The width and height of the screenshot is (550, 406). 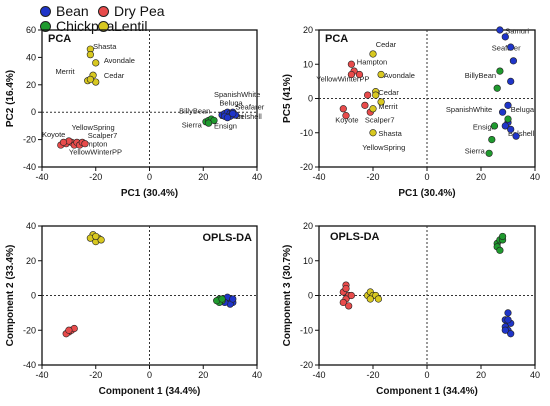 What do you see at coordinates (372, 61) in the screenshot?
I see `point-label: Hampton` at bounding box center [372, 61].